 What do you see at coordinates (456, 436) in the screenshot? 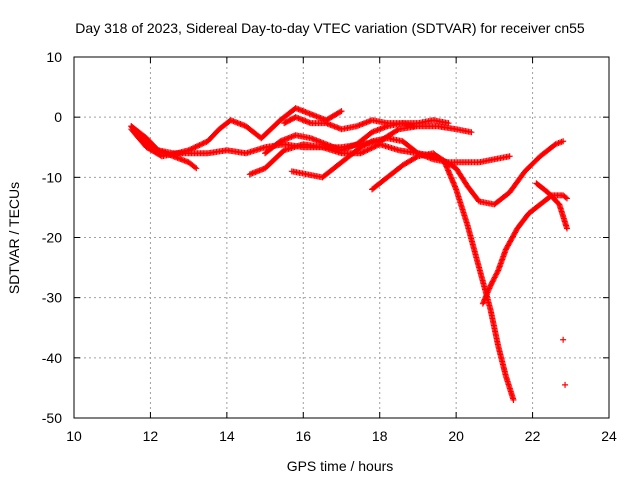
I see `x-tick-label: 20` at bounding box center [456, 436].